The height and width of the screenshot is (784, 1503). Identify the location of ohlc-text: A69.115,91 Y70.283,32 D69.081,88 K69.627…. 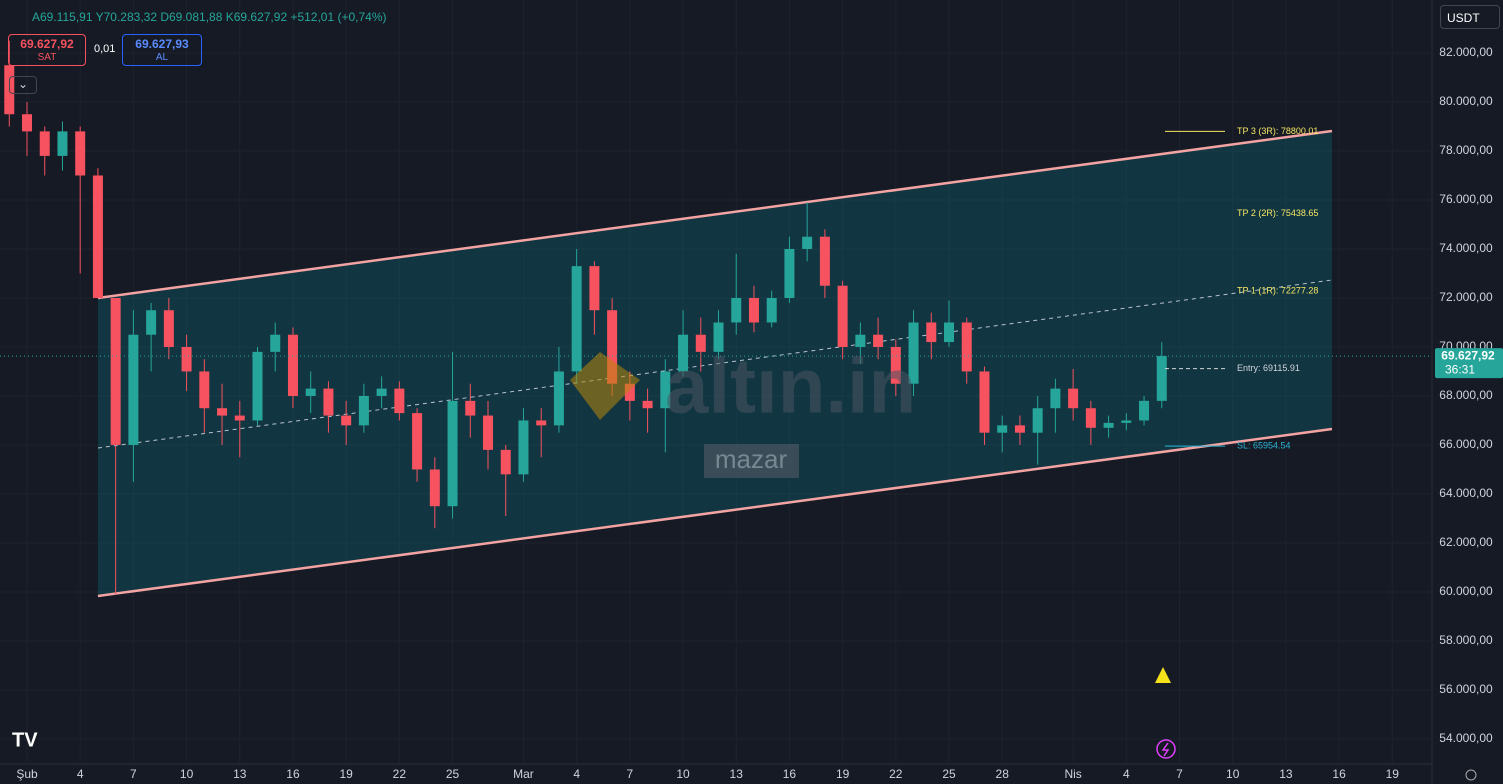
(209, 17).